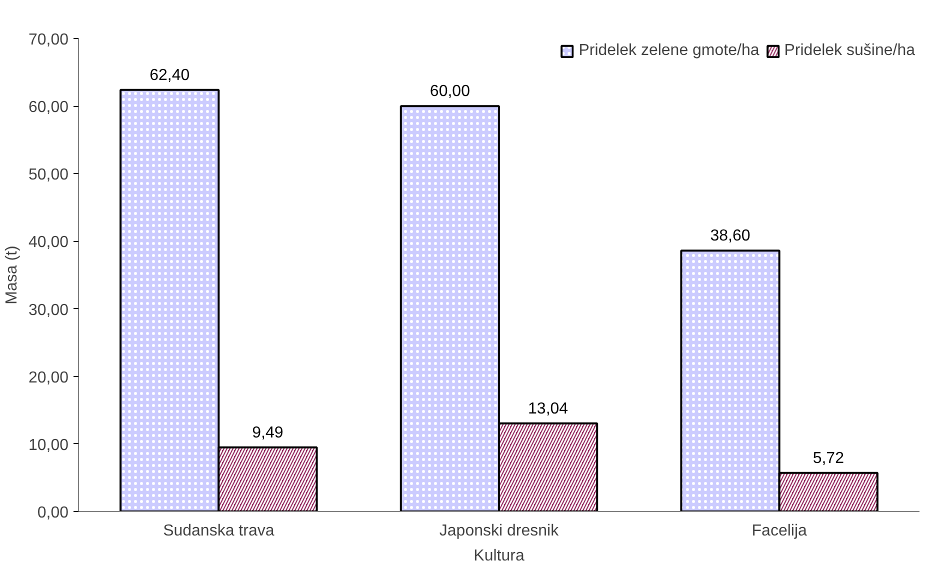 The image size is (949, 567). Describe the element at coordinates (548, 409) in the screenshot. I see `data-label: 13,04` at that location.